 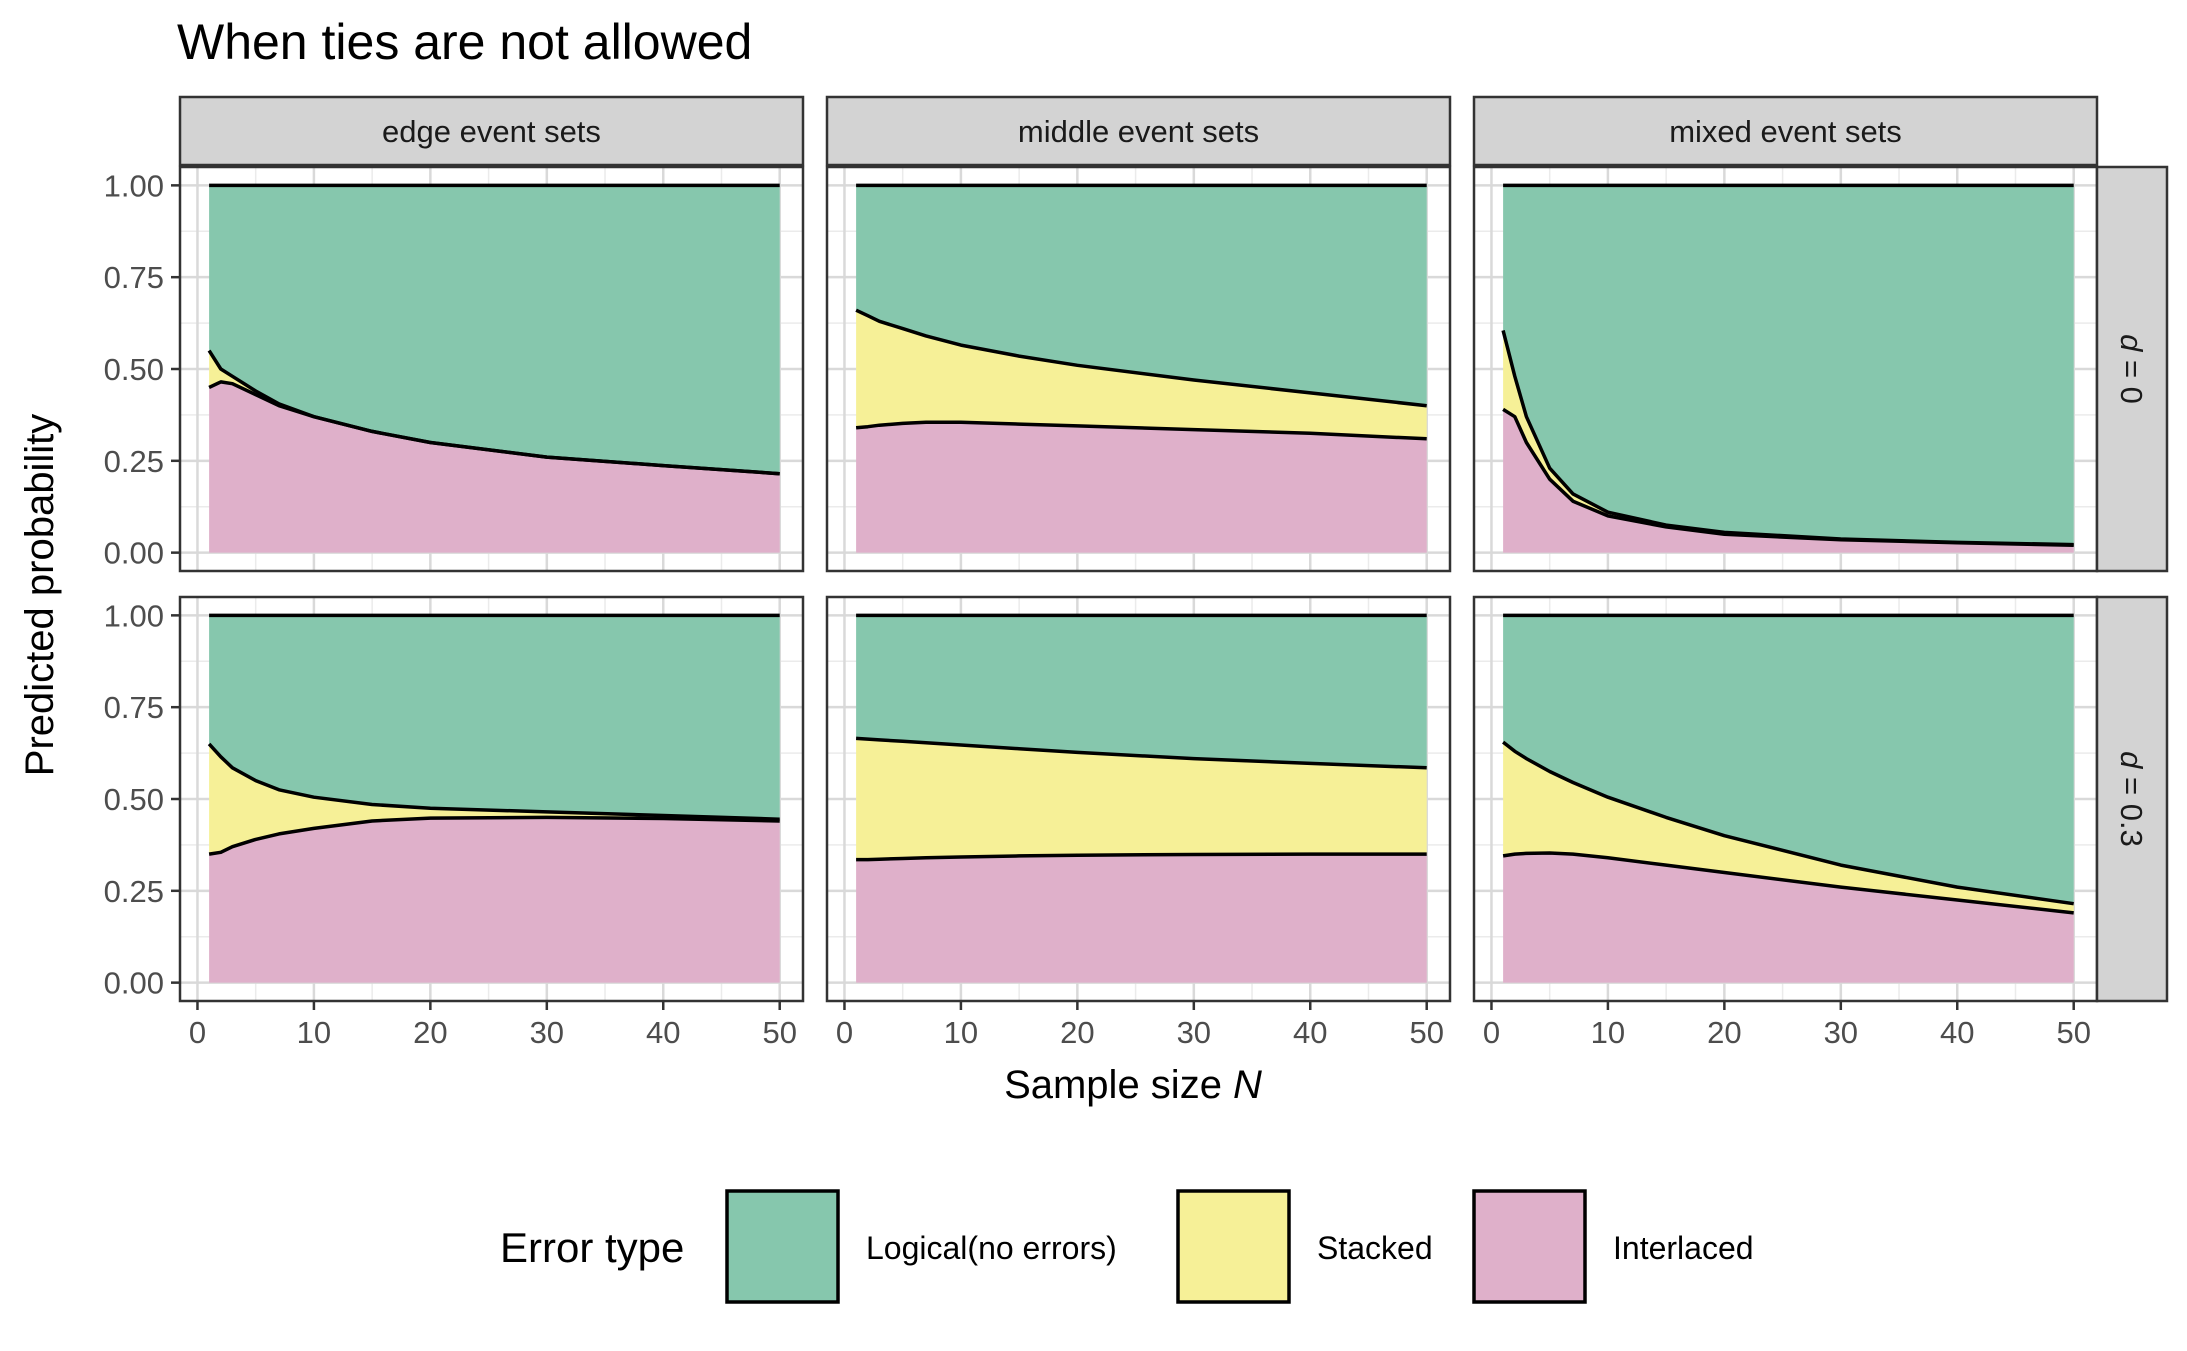 What do you see at coordinates (1375, 1248) in the screenshot?
I see `legend-label-stacked: Stacked` at bounding box center [1375, 1248].